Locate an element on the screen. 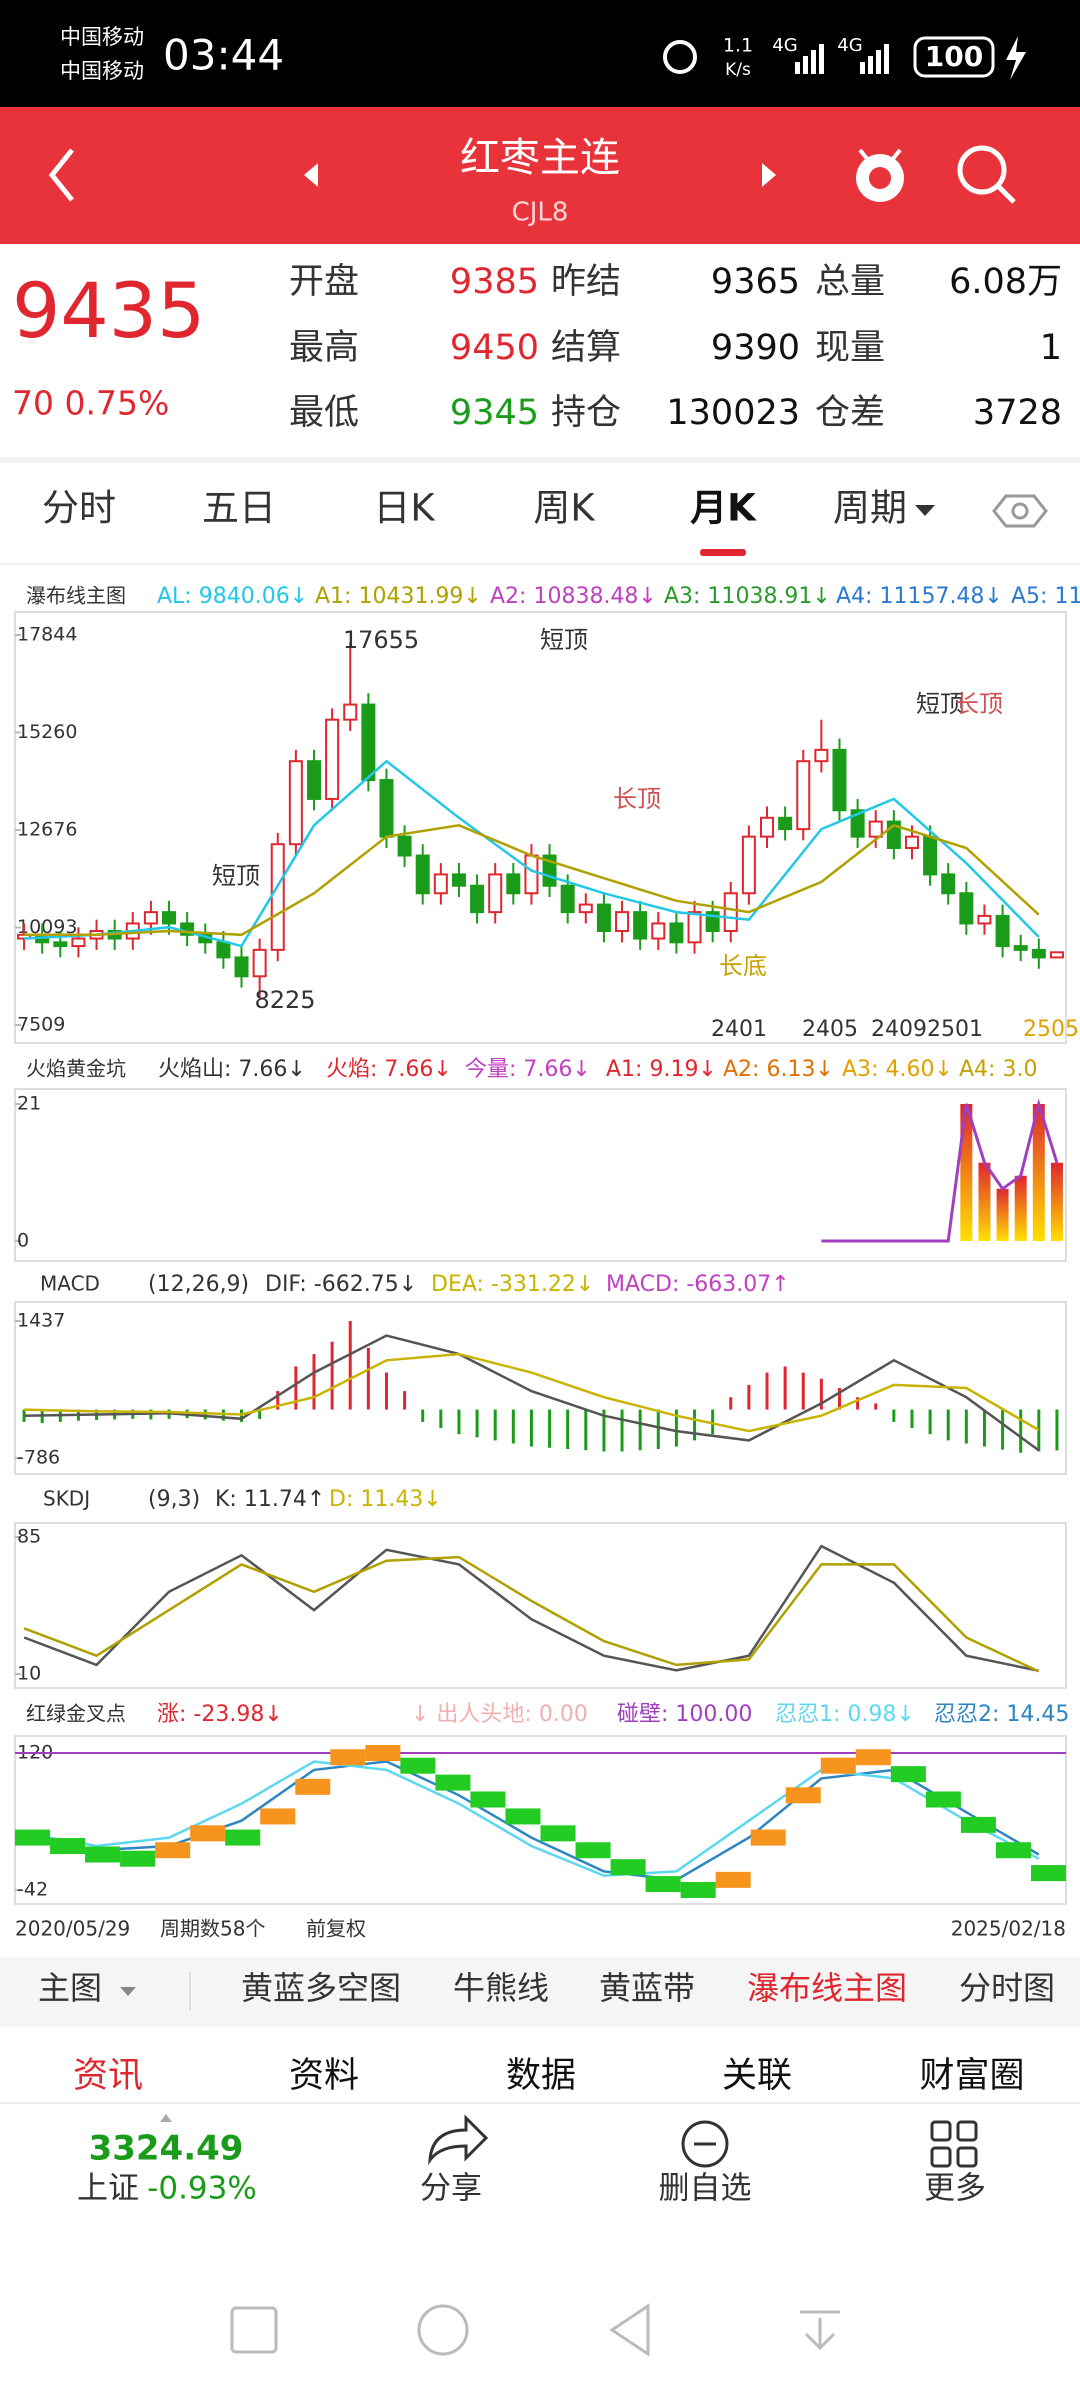  legend-item: DEA: -331.22↓ is located at coordinates (512, 1284).